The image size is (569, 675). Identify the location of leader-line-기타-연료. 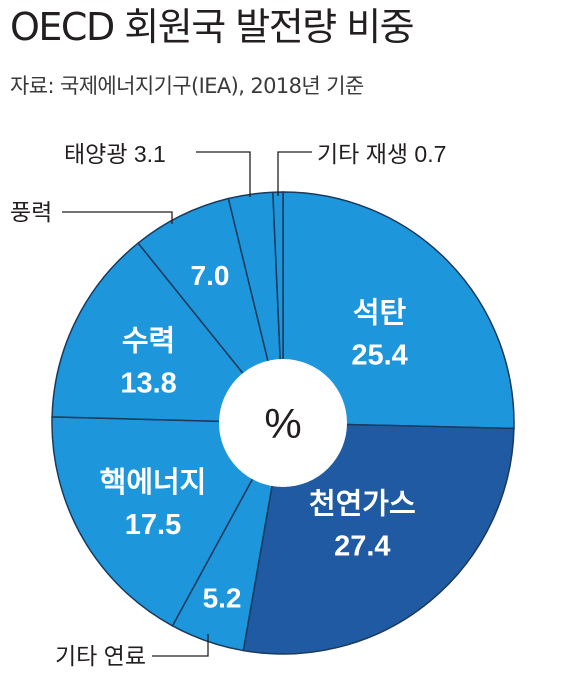
(180, 645).